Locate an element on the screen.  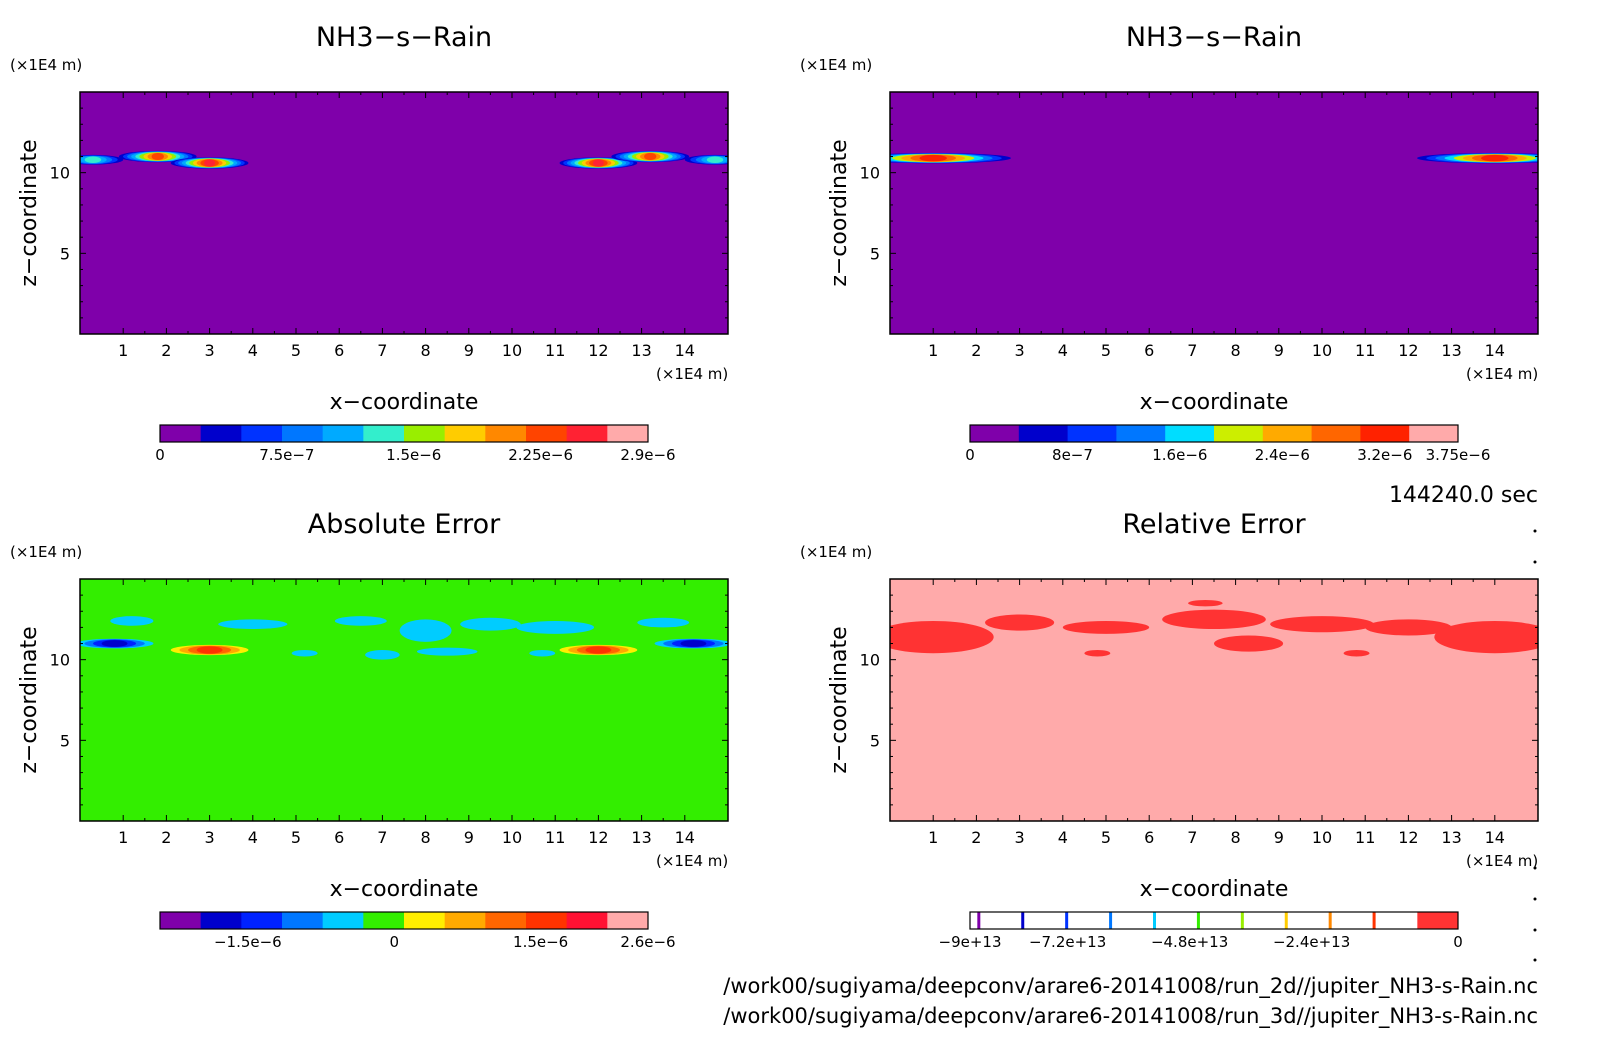
colorbar-label: −4.8e+13 is located at coordinates (1189, 942).